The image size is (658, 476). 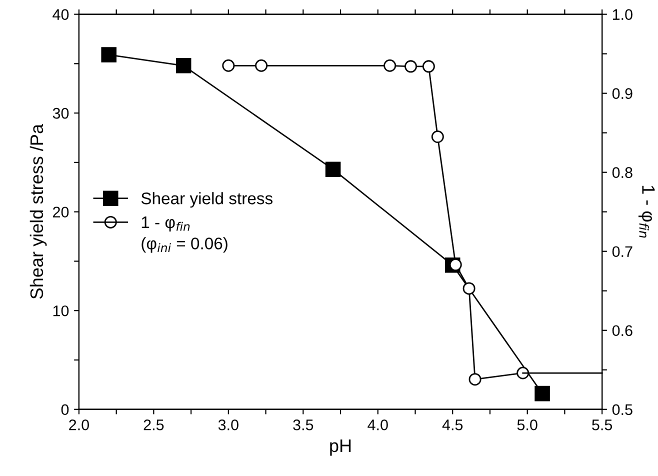 What do you see at coordinates (206, 200) in the screenshot?
I see `legend-label: Shear yield stress` at bounding box center [206, 200].